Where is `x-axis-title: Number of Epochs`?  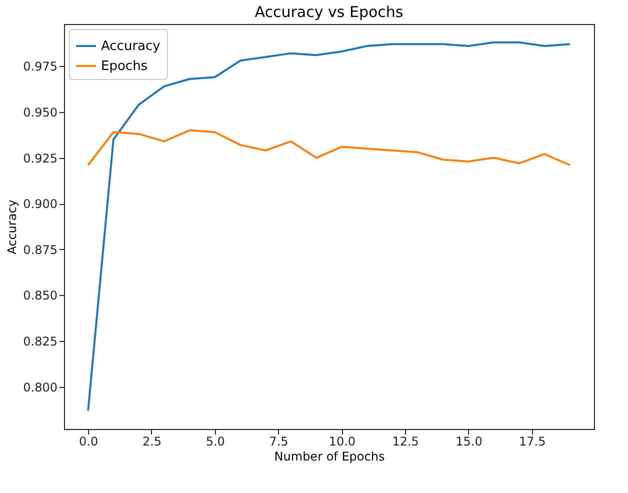 x-axis-title: Number of Epochs is located at coordinates (329, 457).